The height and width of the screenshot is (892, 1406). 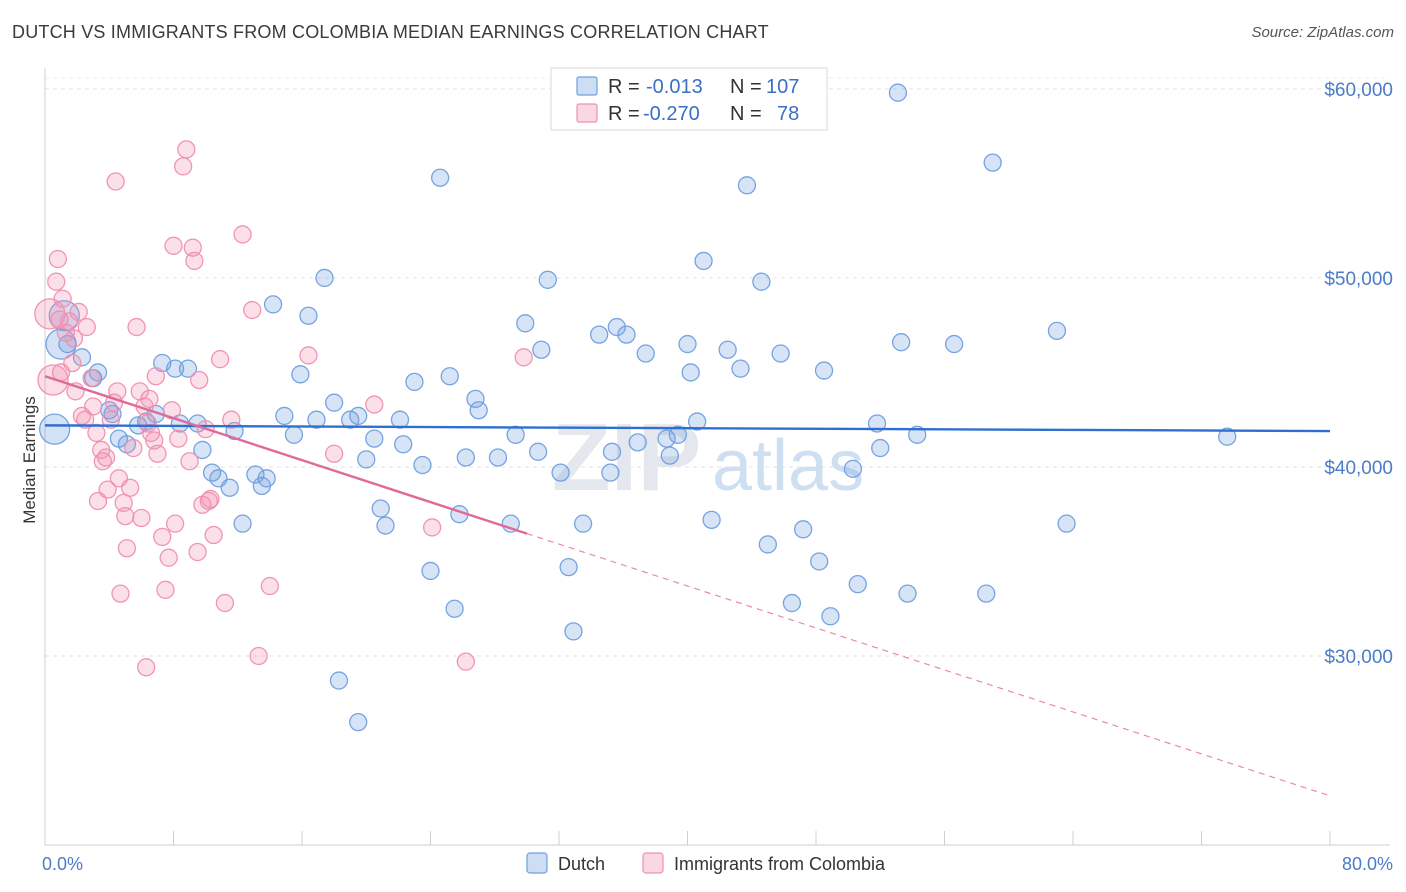 What do you see at coordinates (788, 466) in the screenshot?
I see `watermark-atlas: atlas` at bounding box center [788, 466].